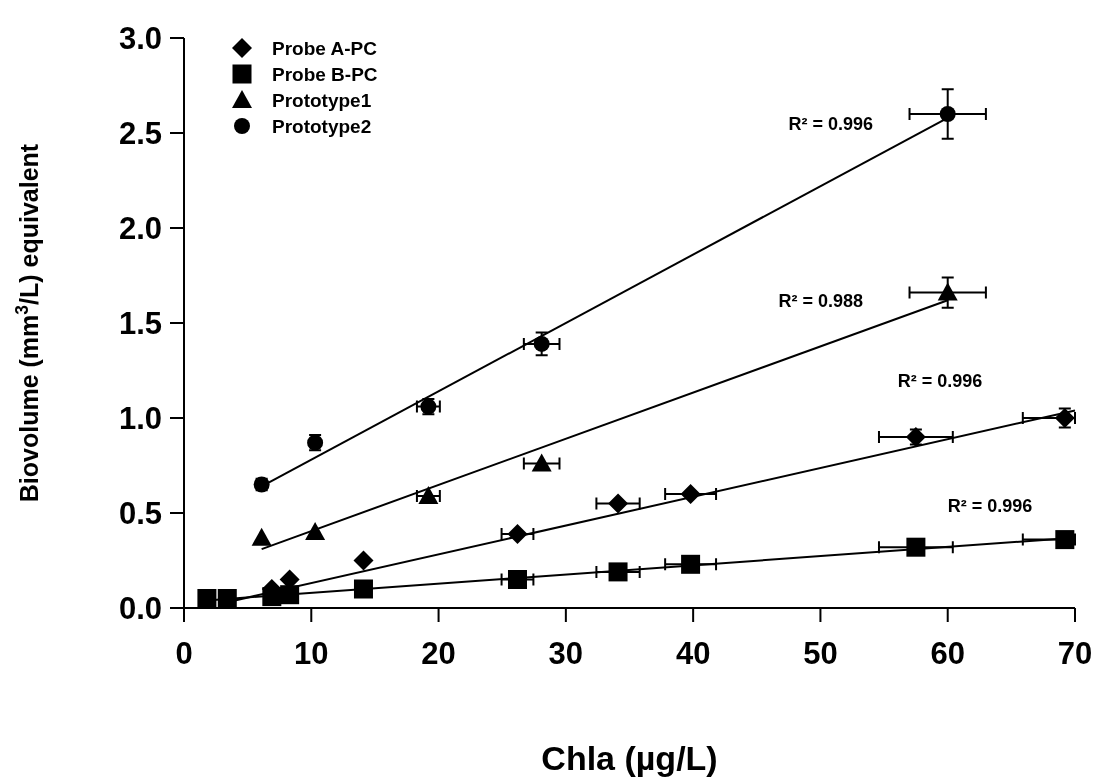  I want to click on y-tick-label: 2.5, so click(140, 133).